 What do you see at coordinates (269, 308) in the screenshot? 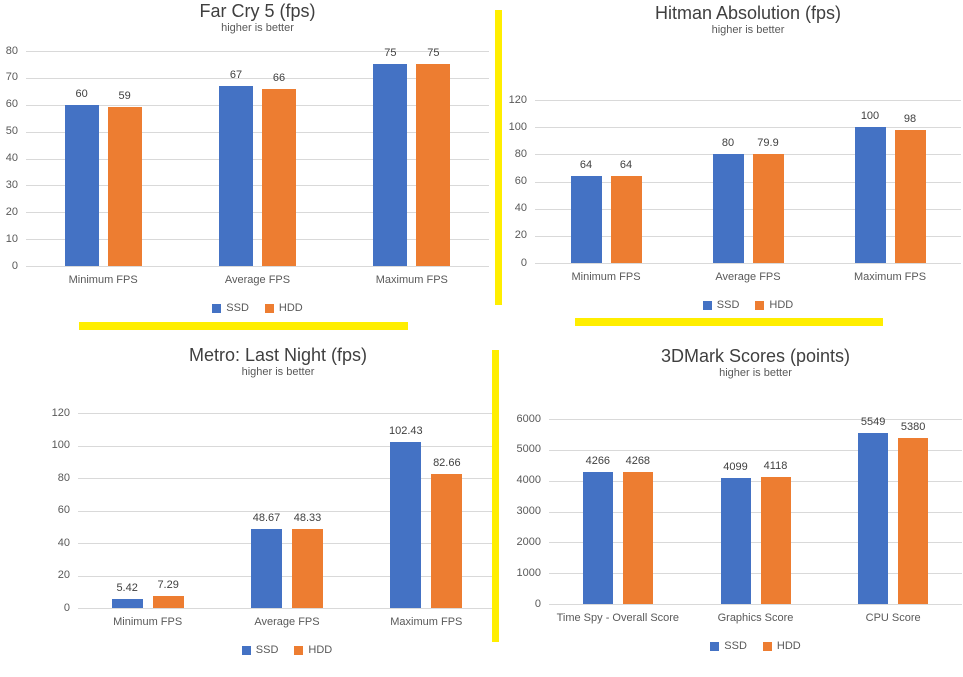
I see `legend-swatch-hdd` at bounding box center [269, 308].